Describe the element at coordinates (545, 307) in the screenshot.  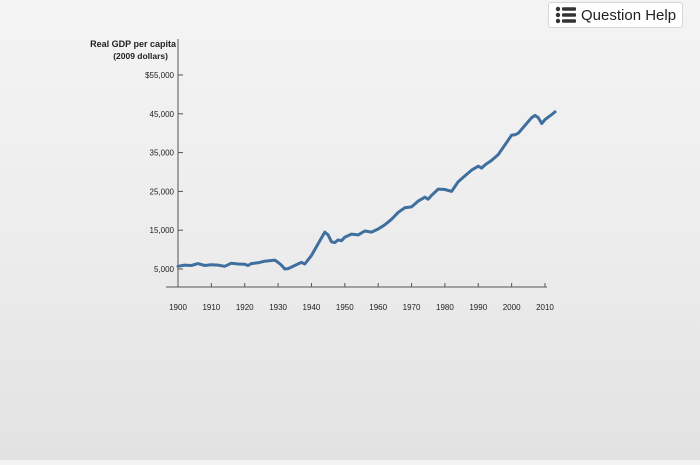
I see `x-tick-label: 2010` at that location.